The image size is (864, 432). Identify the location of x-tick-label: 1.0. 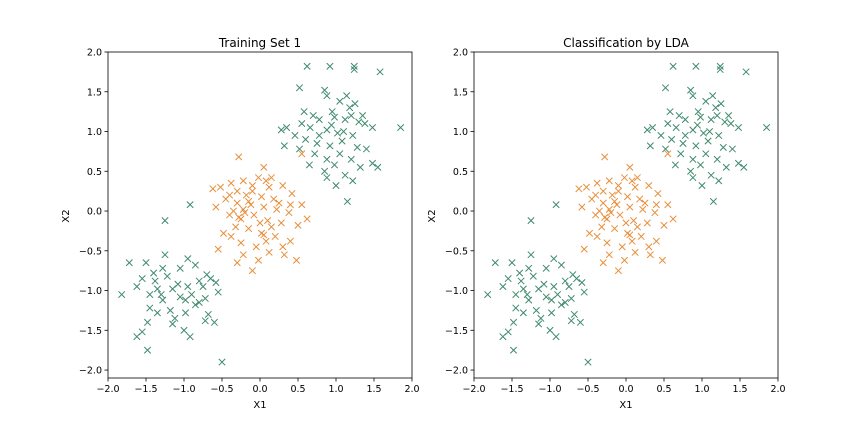
(335, 389).